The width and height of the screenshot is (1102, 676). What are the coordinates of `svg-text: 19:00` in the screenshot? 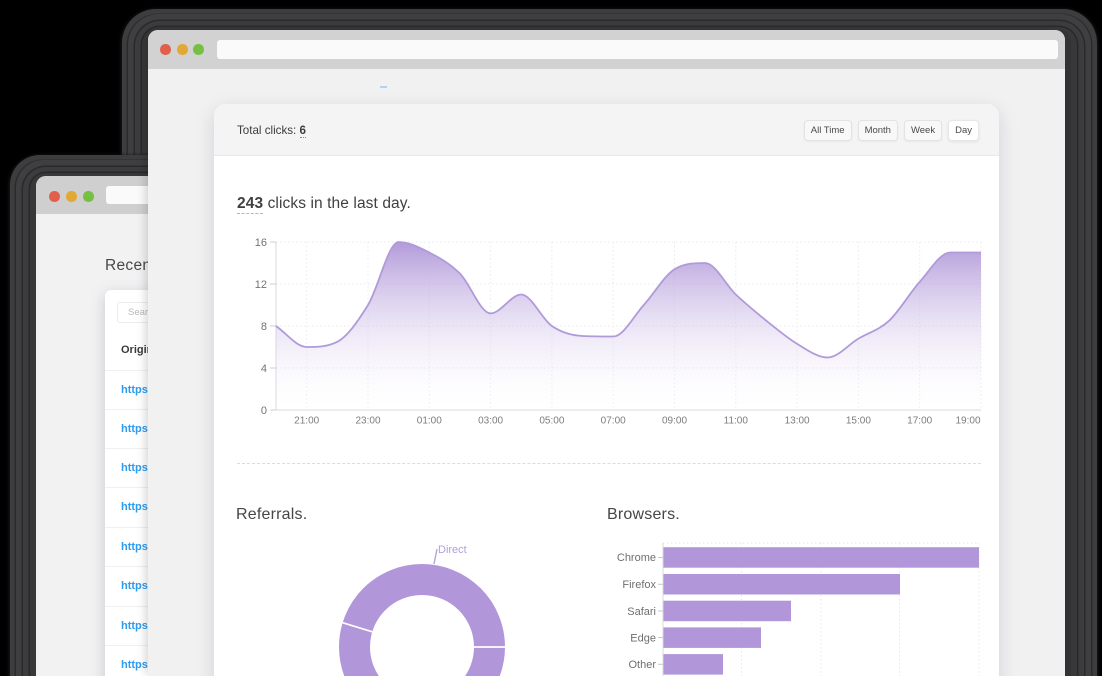 It's located at (967, 421).